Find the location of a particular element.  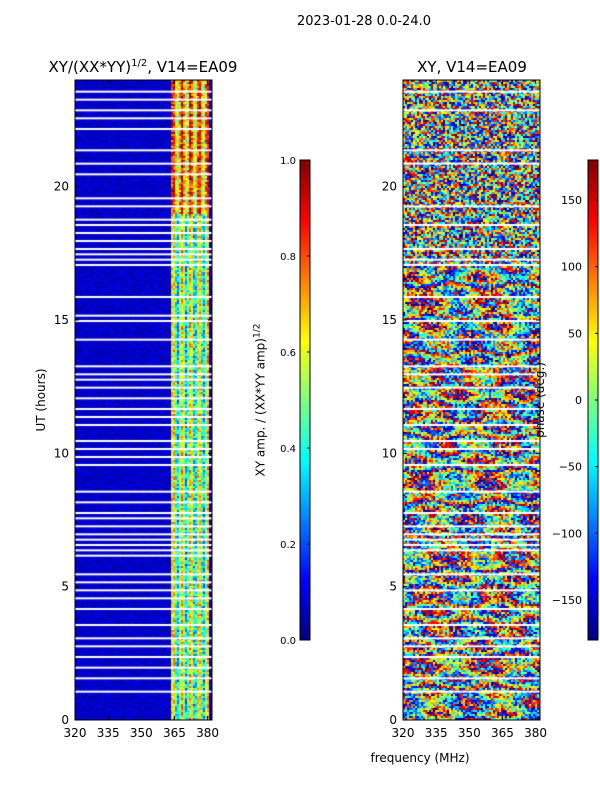

amplitude-title-exponent: 1/2 is located at coordinates (139, 63).